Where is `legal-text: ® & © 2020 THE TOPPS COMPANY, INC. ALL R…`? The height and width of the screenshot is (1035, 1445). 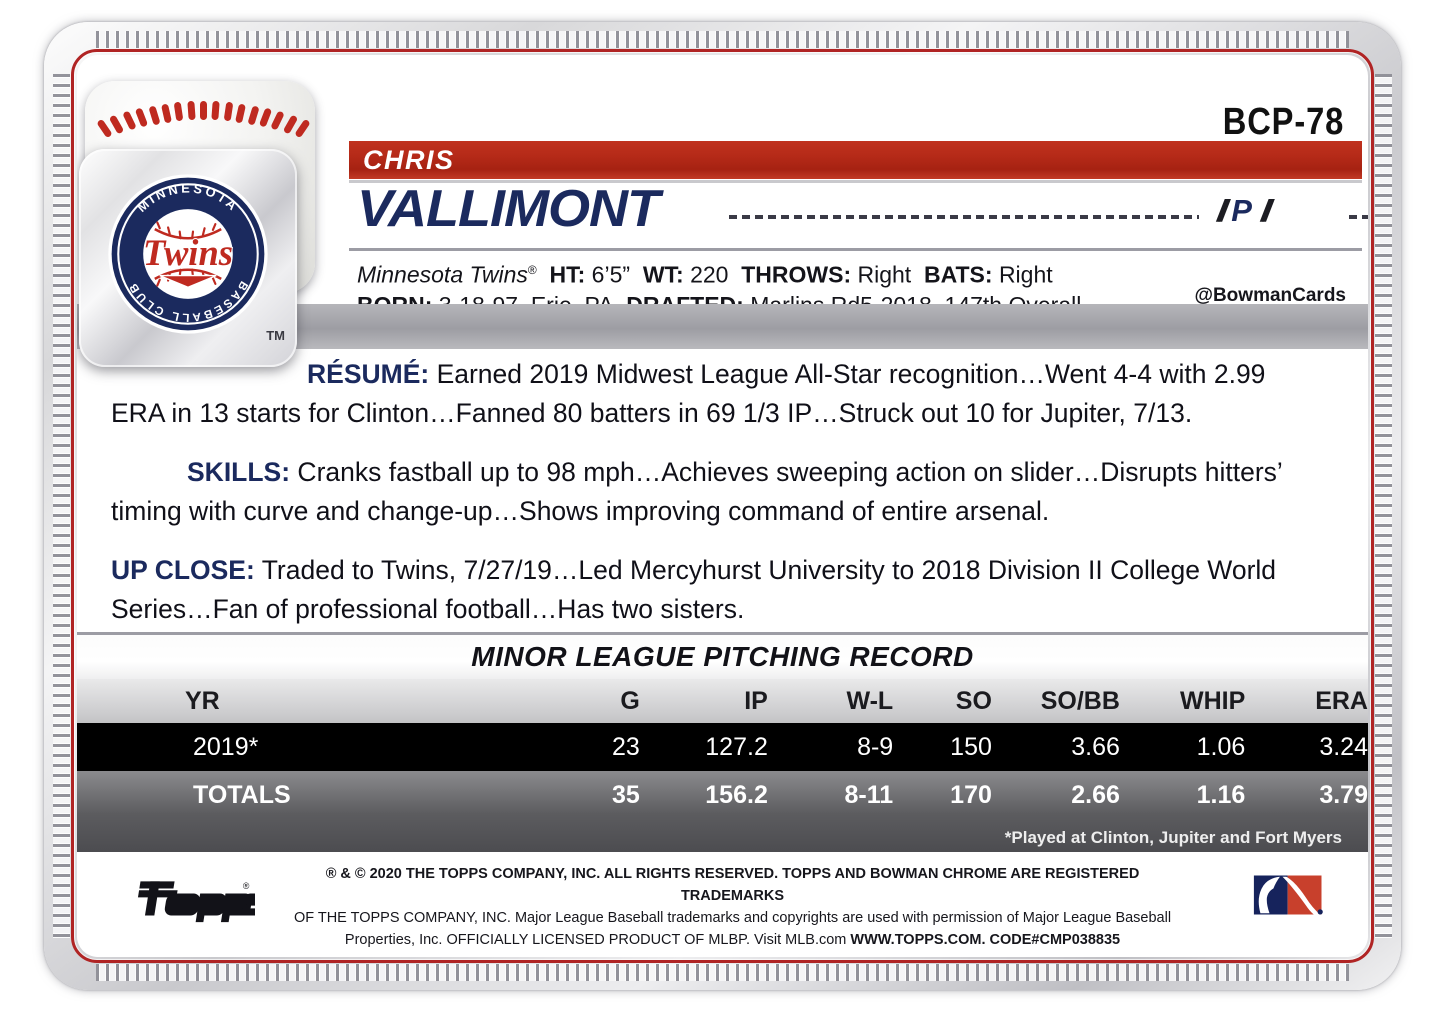
legal-text: ® & © 2020 THE TOPPS COMPANY, INC. ALL R… is located at coordinates (732, 907).